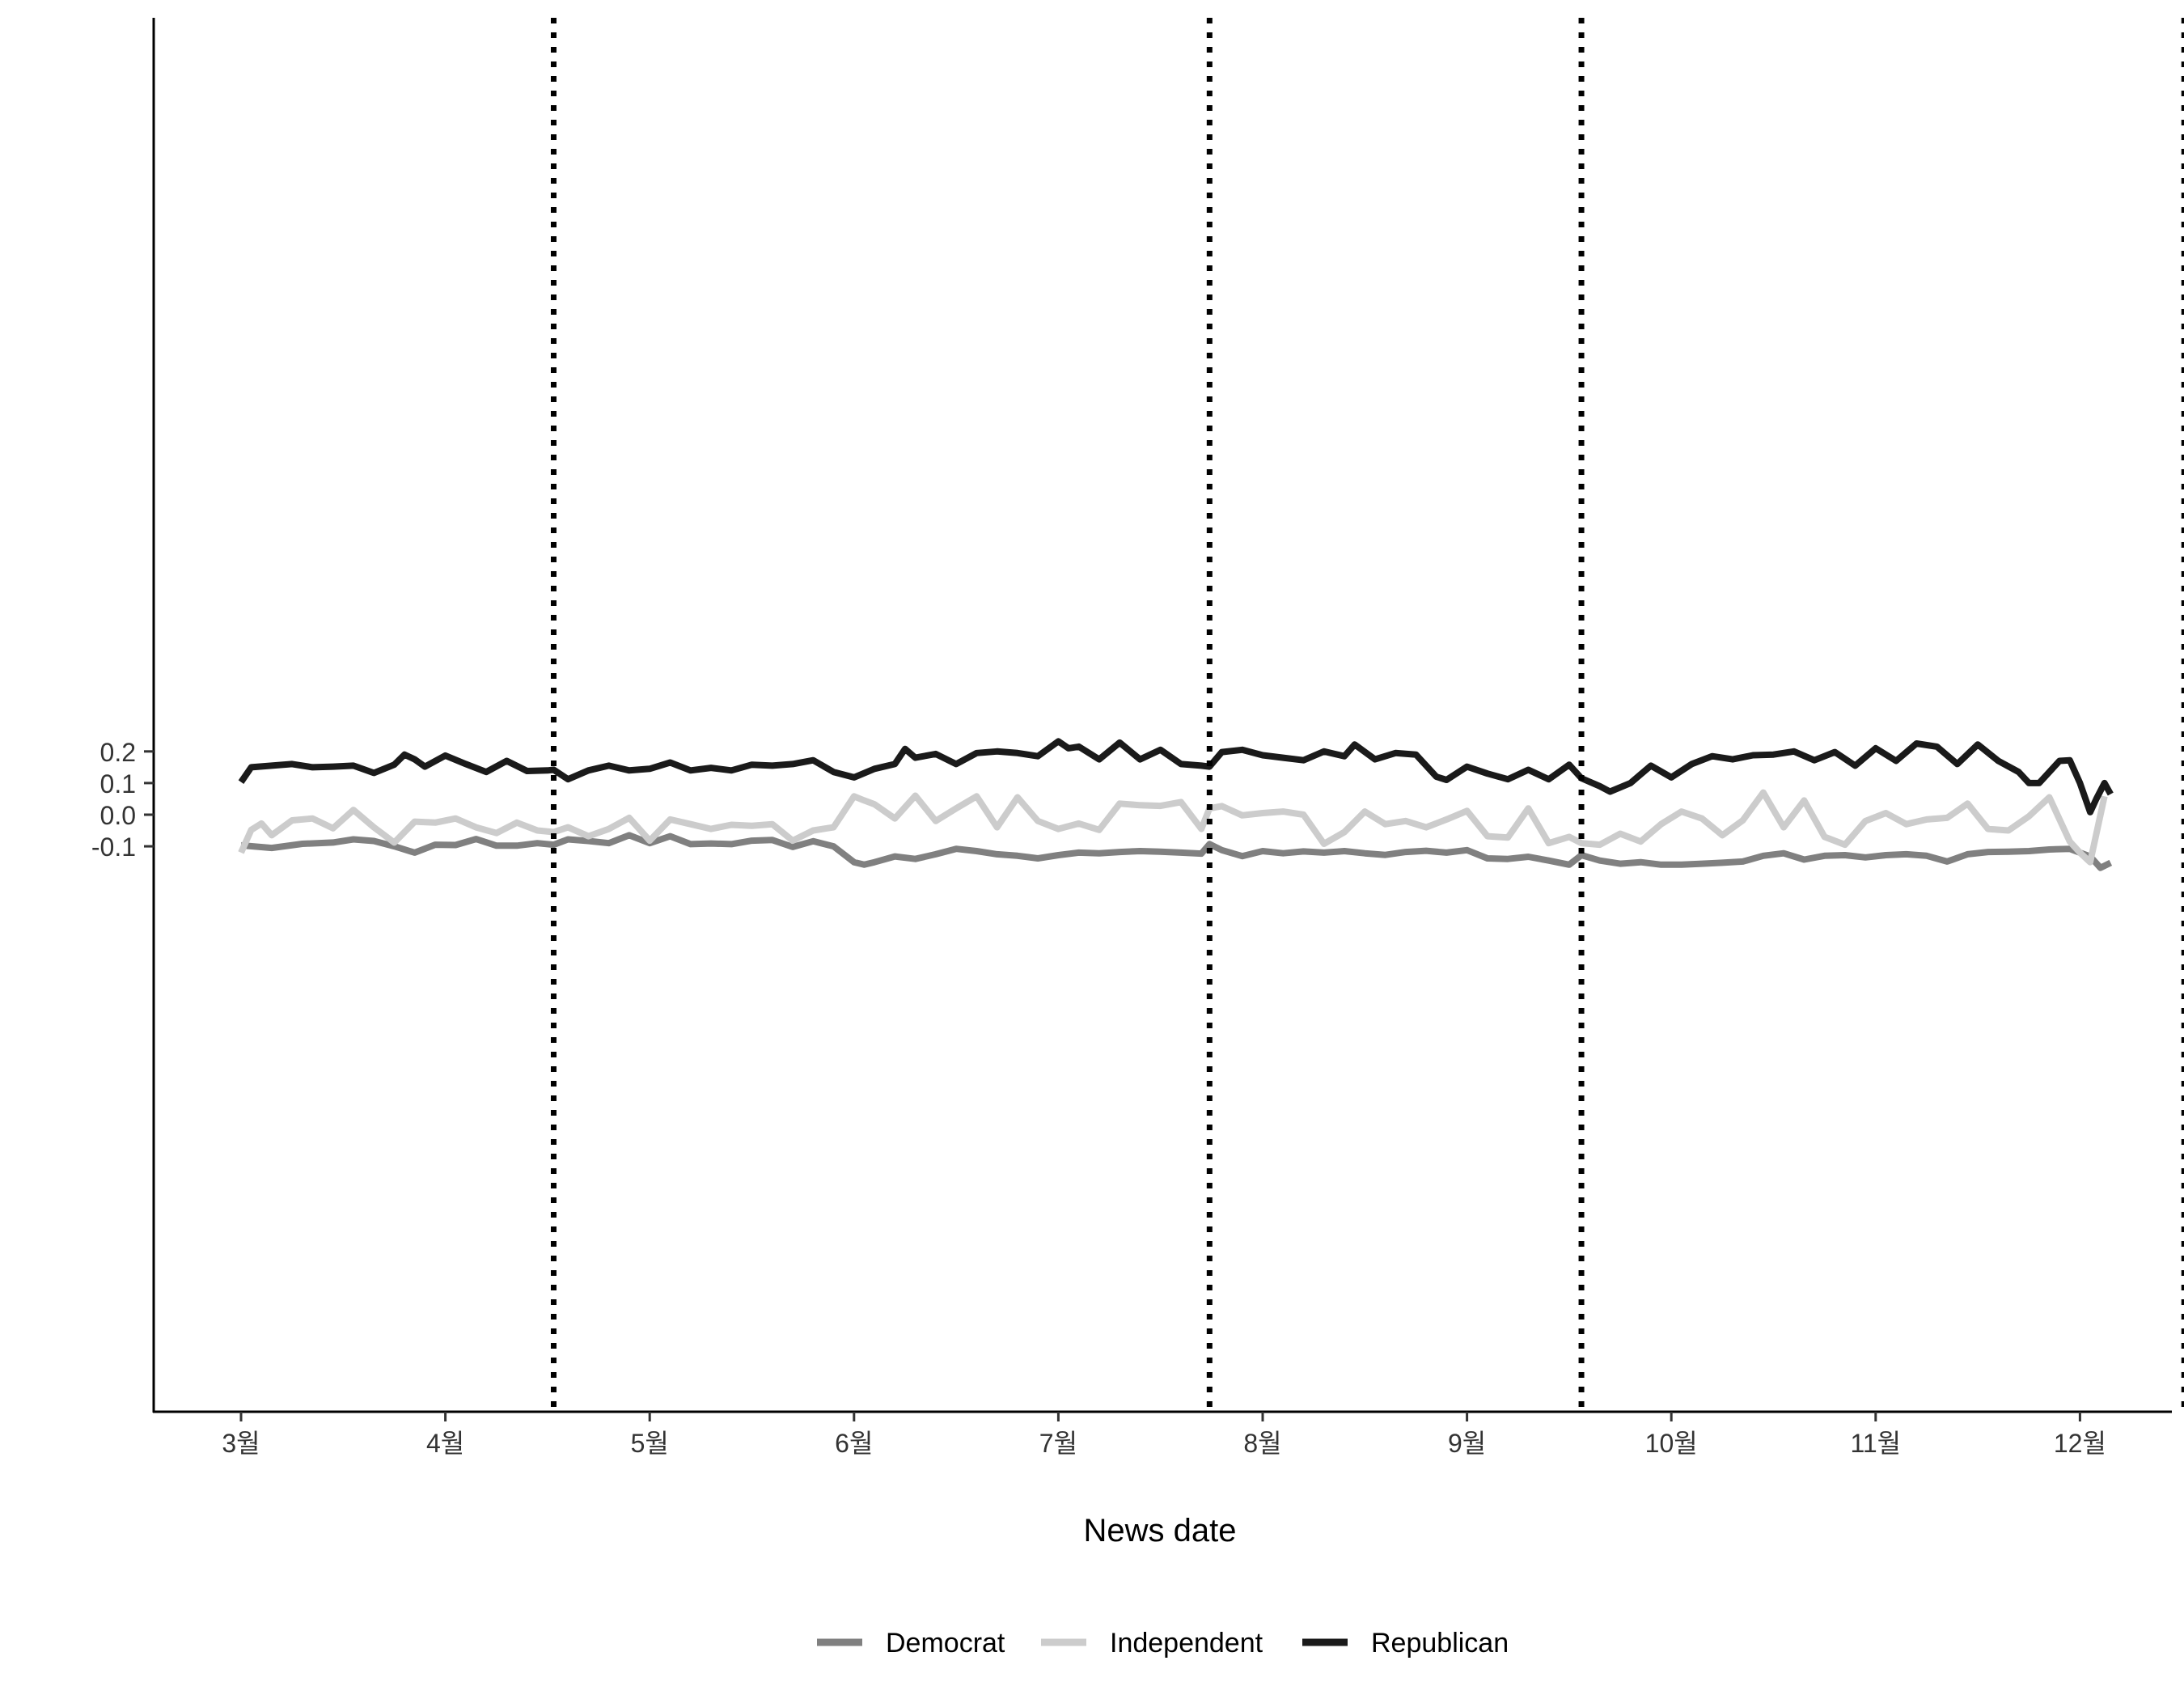 This screenshot has width=2184, height=1703. What do you see at coordinates (945, 1643) in the screenshot?
I see `legend-label-democrat: Democrat` at bounding box center [945, 1643].